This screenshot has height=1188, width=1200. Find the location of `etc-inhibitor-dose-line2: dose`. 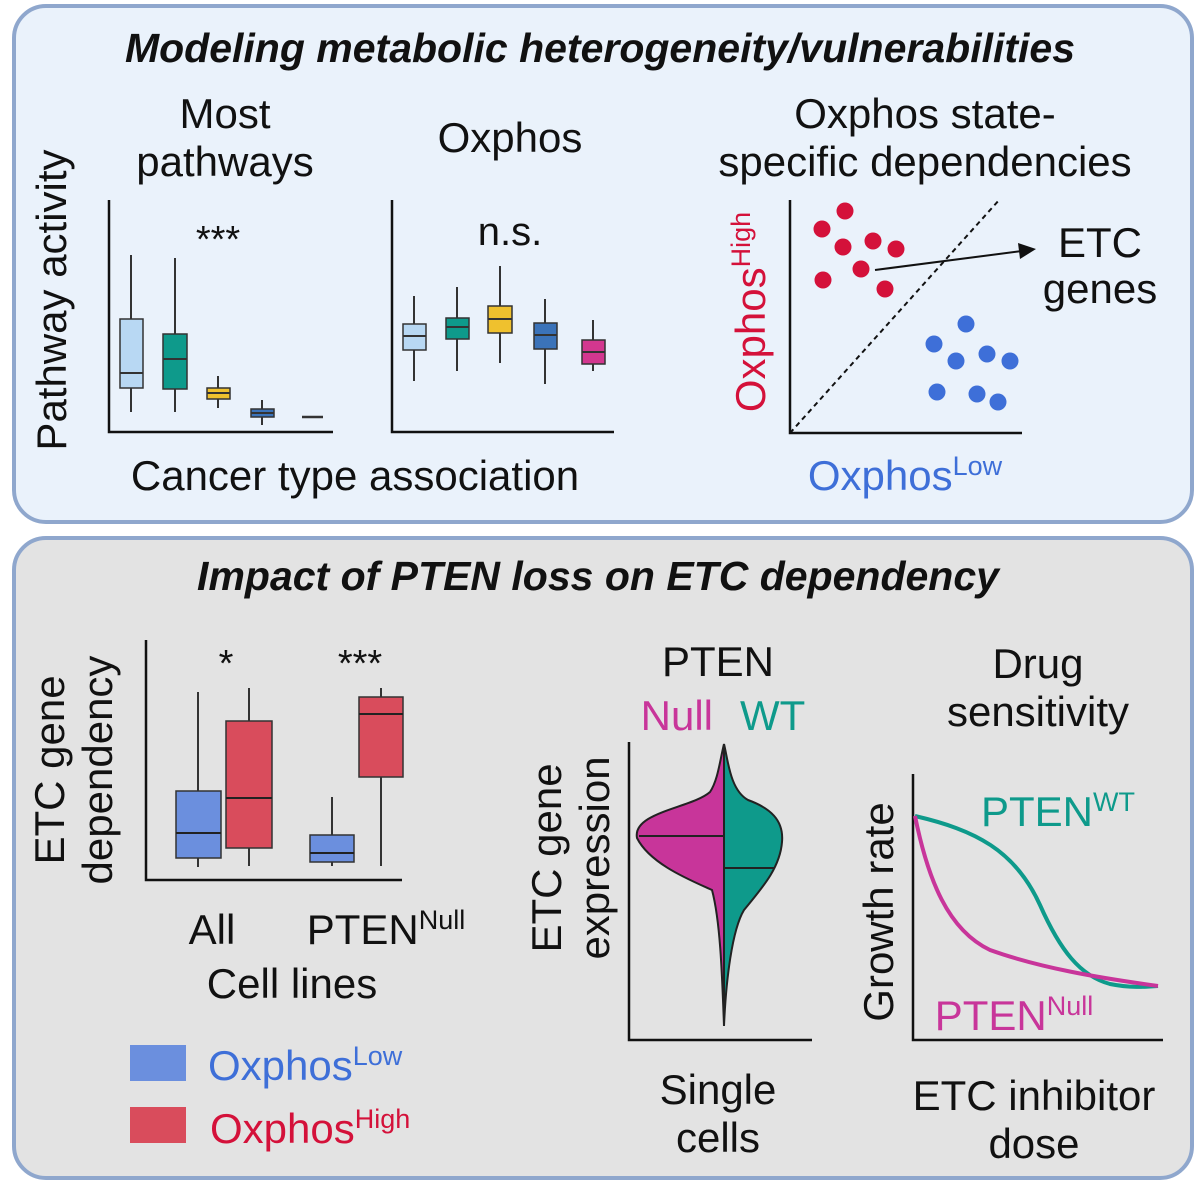

etc-inhibitor-dose-line2: dose is located at coordinates (1033, 1143).